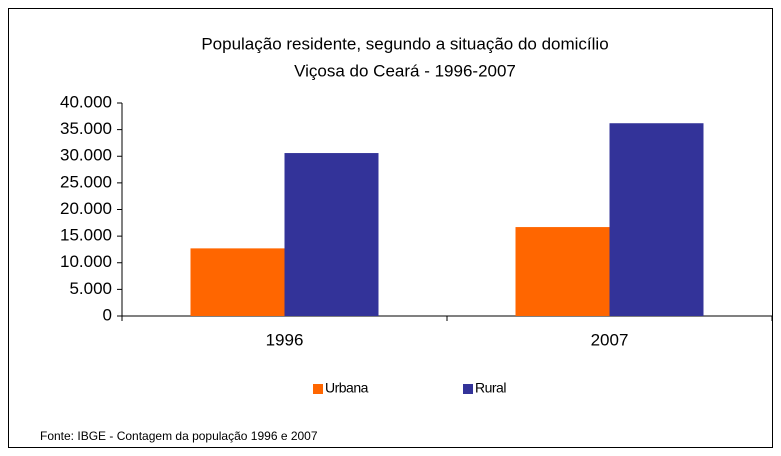 This screenshot has width=781, height=456. Describe the element at coordinates (610, 339) in the screenshot. I see `x-tick-label: 2007` at that location.